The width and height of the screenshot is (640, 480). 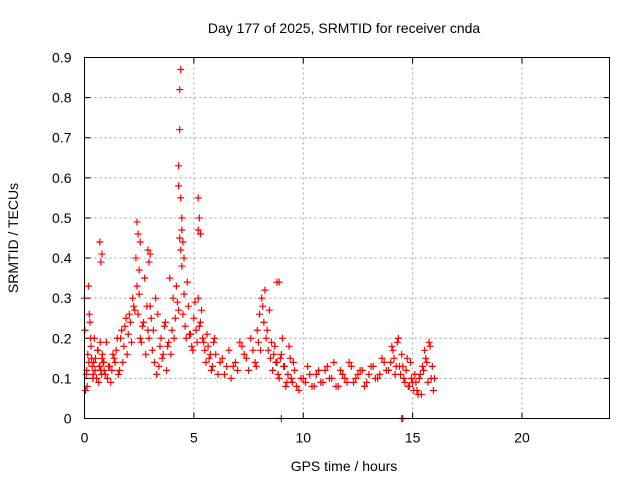 I want to click on x-tick-label: 20, so click(x=522, y=438).